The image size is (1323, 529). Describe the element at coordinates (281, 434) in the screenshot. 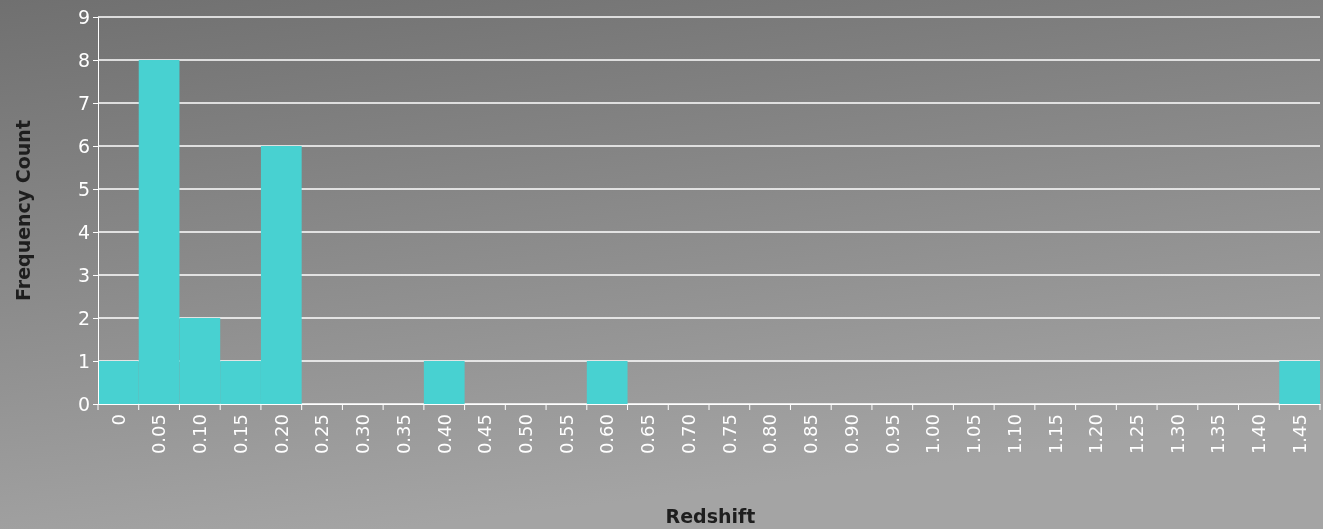

I see `x-tick-label: 0.20` at that location.